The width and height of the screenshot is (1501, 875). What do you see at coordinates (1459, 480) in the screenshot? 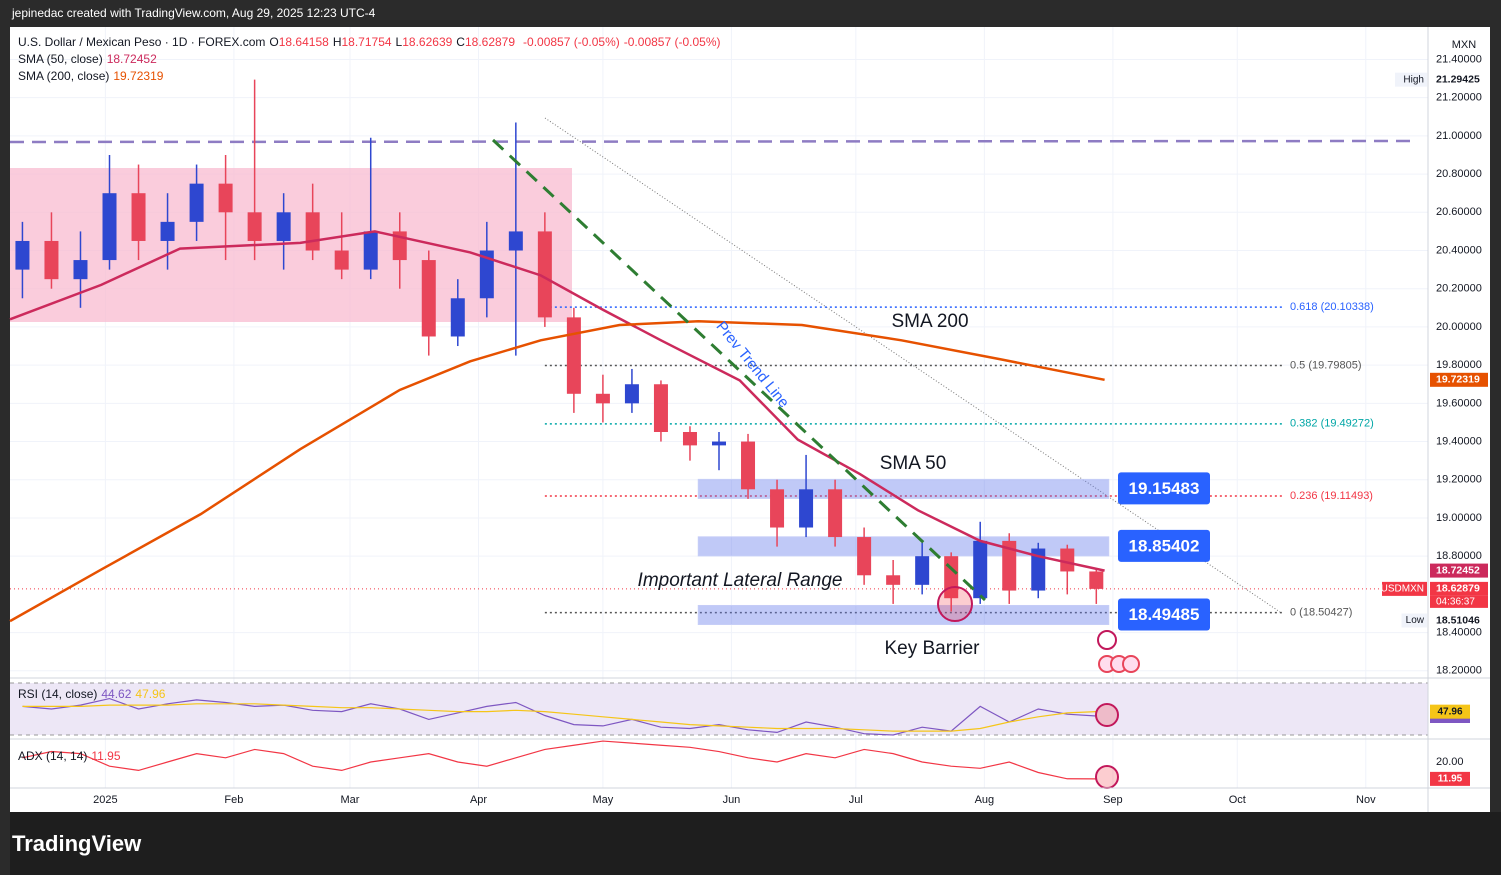
I see `y-tick-label: 19.20000` at bounding box center [1459, 480].